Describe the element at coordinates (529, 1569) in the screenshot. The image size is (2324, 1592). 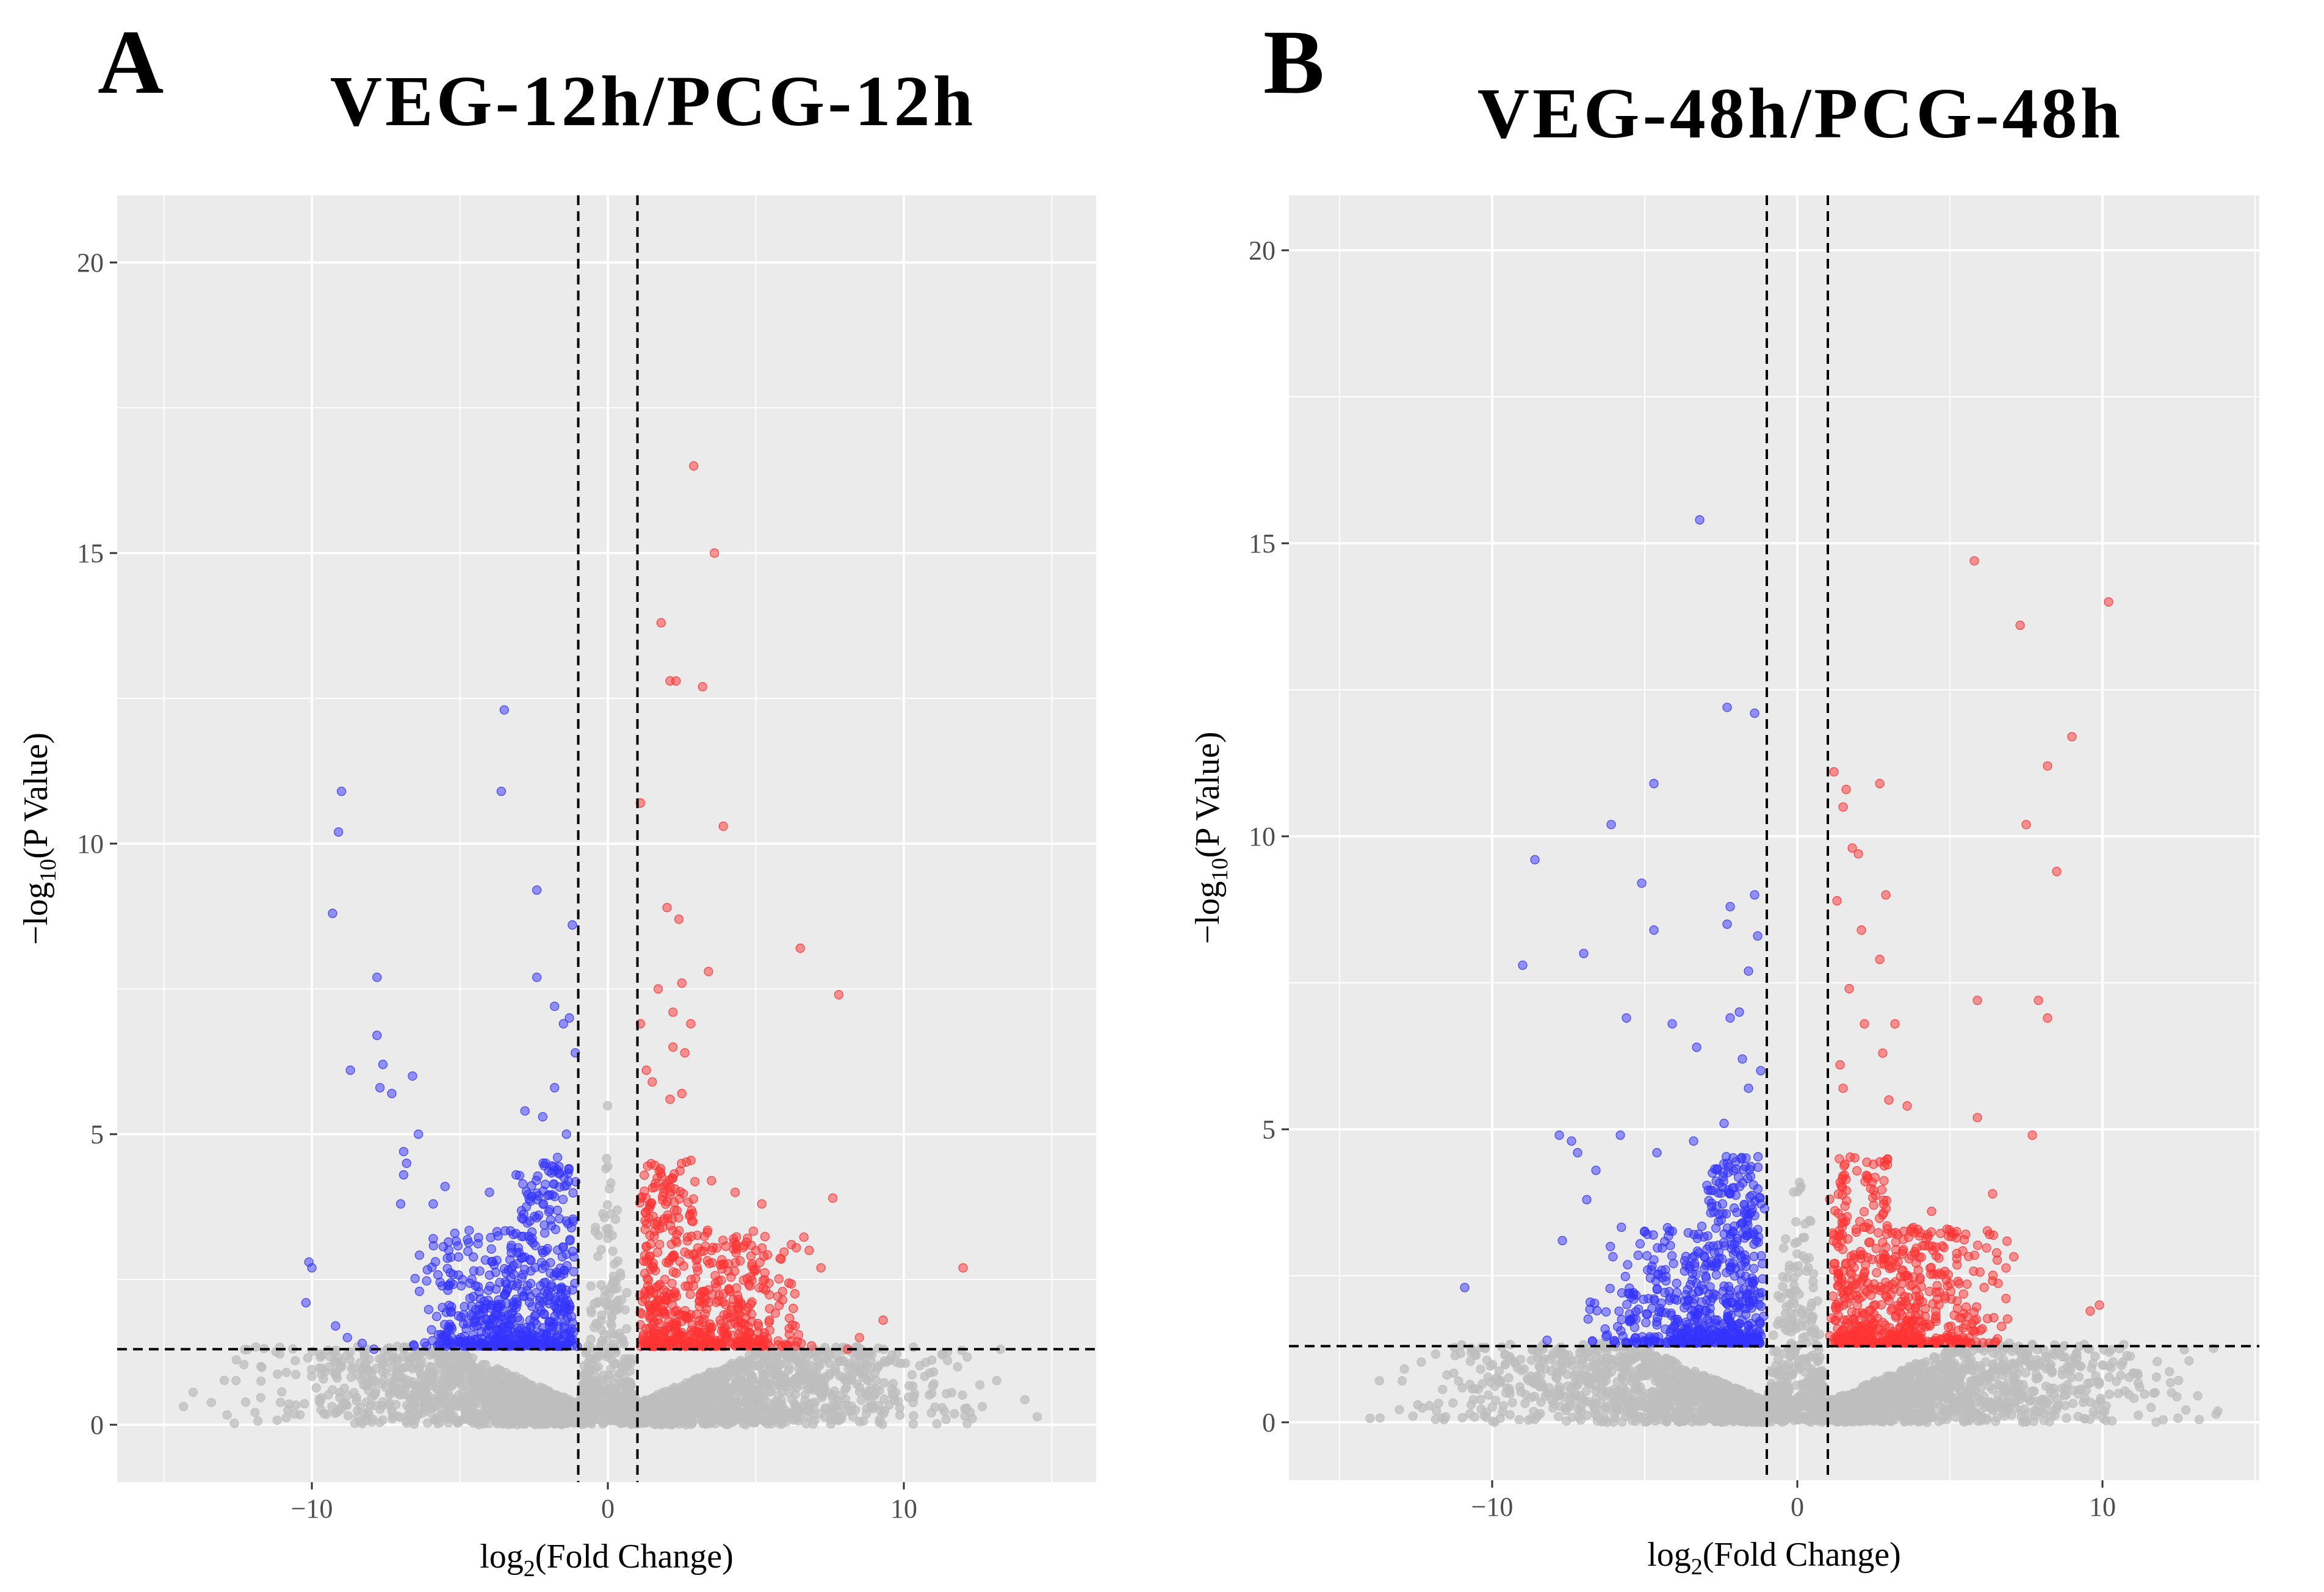
I see `x-axis-label-sub: 2` at that location.